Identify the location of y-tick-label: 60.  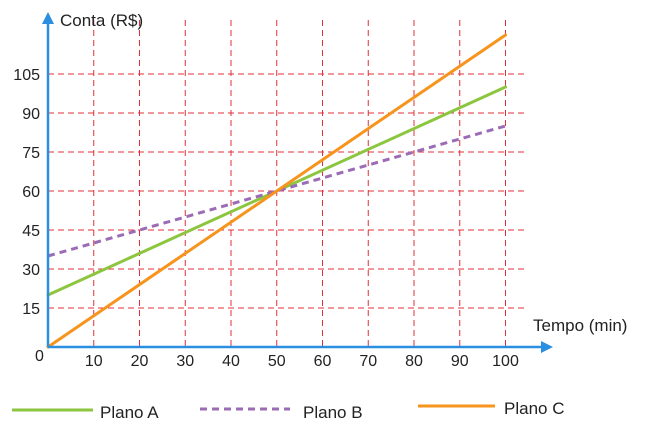
(31, 192).